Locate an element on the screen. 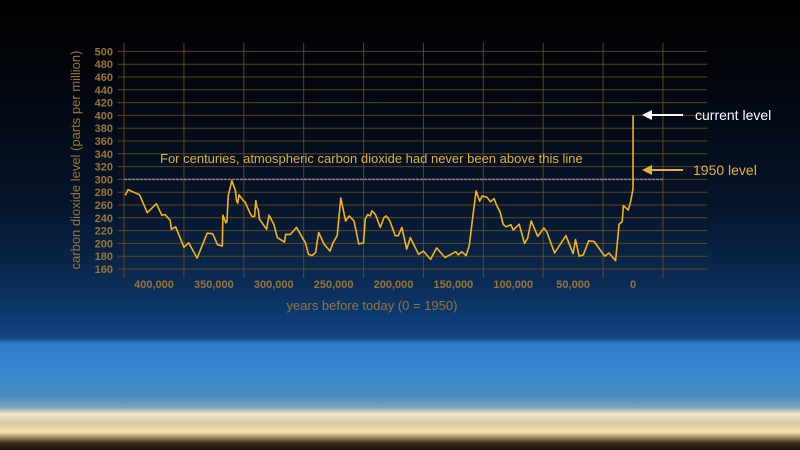 Image resolution: width=800 pixels, height=450 pixels. x-tick-label: 100,000 is located at coordinates (513, 285).